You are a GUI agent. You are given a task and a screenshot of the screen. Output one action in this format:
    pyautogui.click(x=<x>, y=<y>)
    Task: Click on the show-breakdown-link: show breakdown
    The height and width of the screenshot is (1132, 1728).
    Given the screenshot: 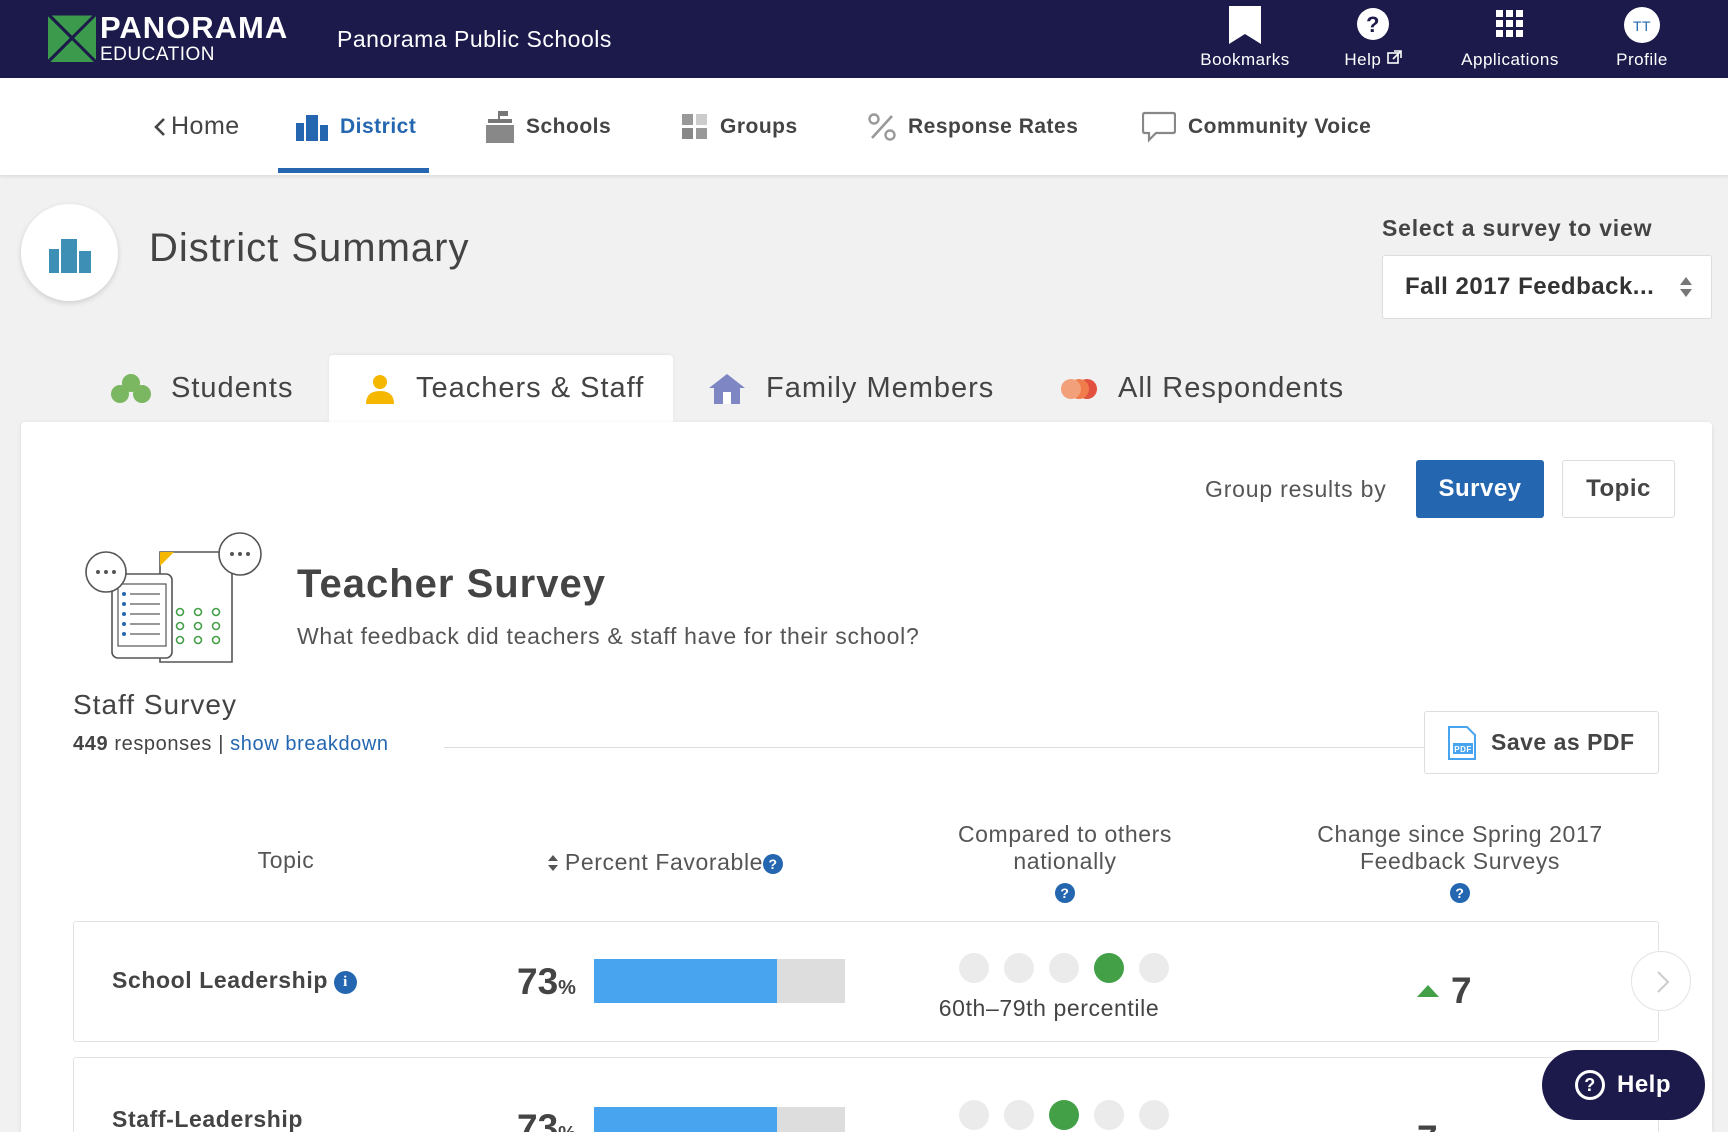 What is the action you would take?
    pyautogui.click(x=309, y=744)
    